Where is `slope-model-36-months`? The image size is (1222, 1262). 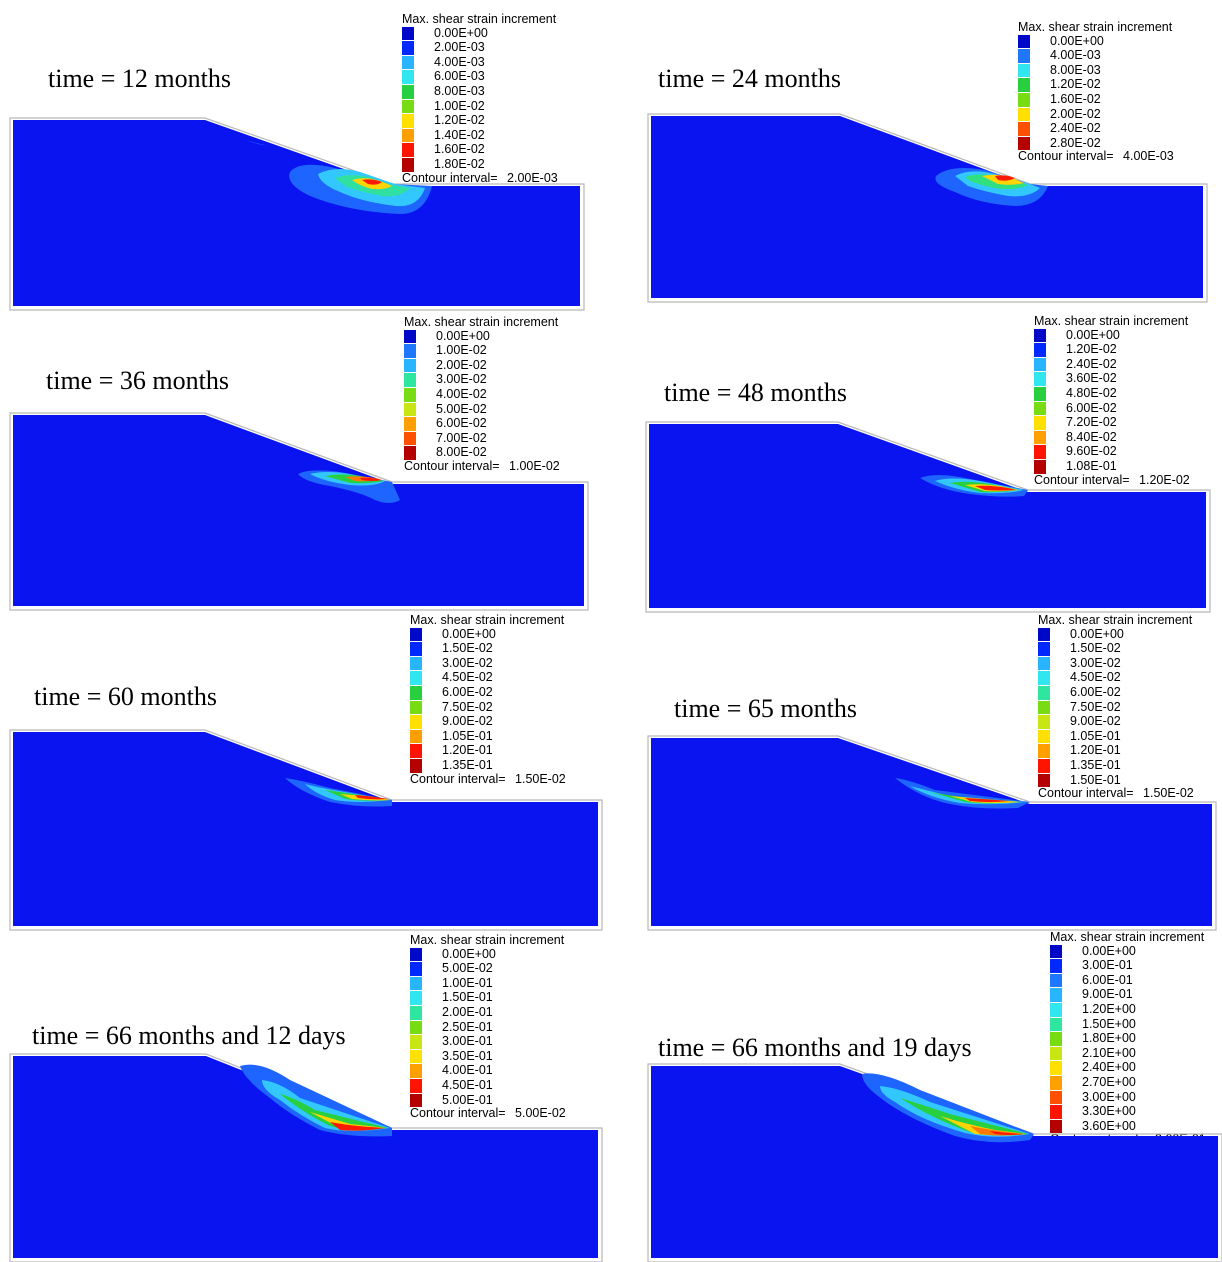 slope-model-36-months is located at coordinates (299, 511).